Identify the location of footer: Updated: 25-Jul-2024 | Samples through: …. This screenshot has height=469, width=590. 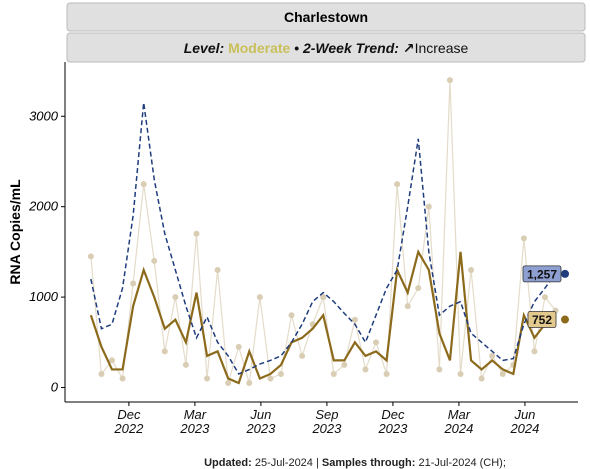
(355, 463).